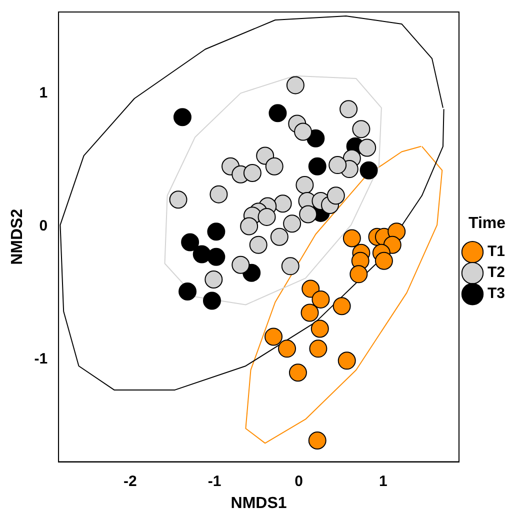 The height and width of the screenshot is (515, 519). What do you see at coordinates (496, 273) in the screenshot?
I see `legend-label: T2` at bounding box center [496, 273].